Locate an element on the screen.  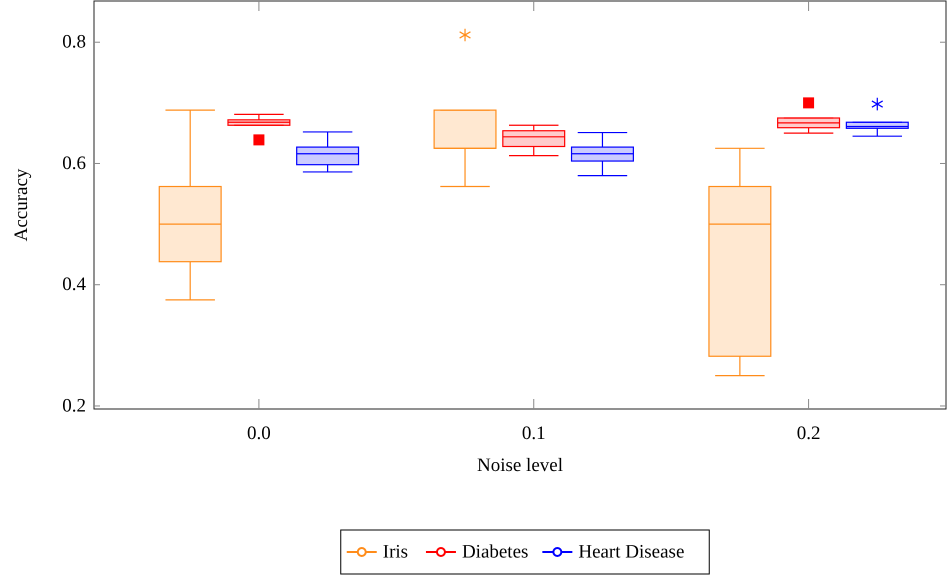
legend-label: Iris is located at coordinates (395, 552).